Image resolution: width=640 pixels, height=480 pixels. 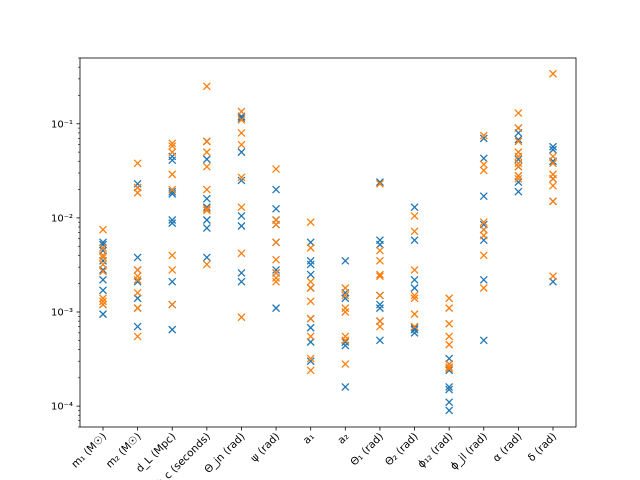 What do you see at coordinates (62, 124) in the screenshot?
I see `y-tick-label: 10⁻¹` at bounding box center [62, 124].